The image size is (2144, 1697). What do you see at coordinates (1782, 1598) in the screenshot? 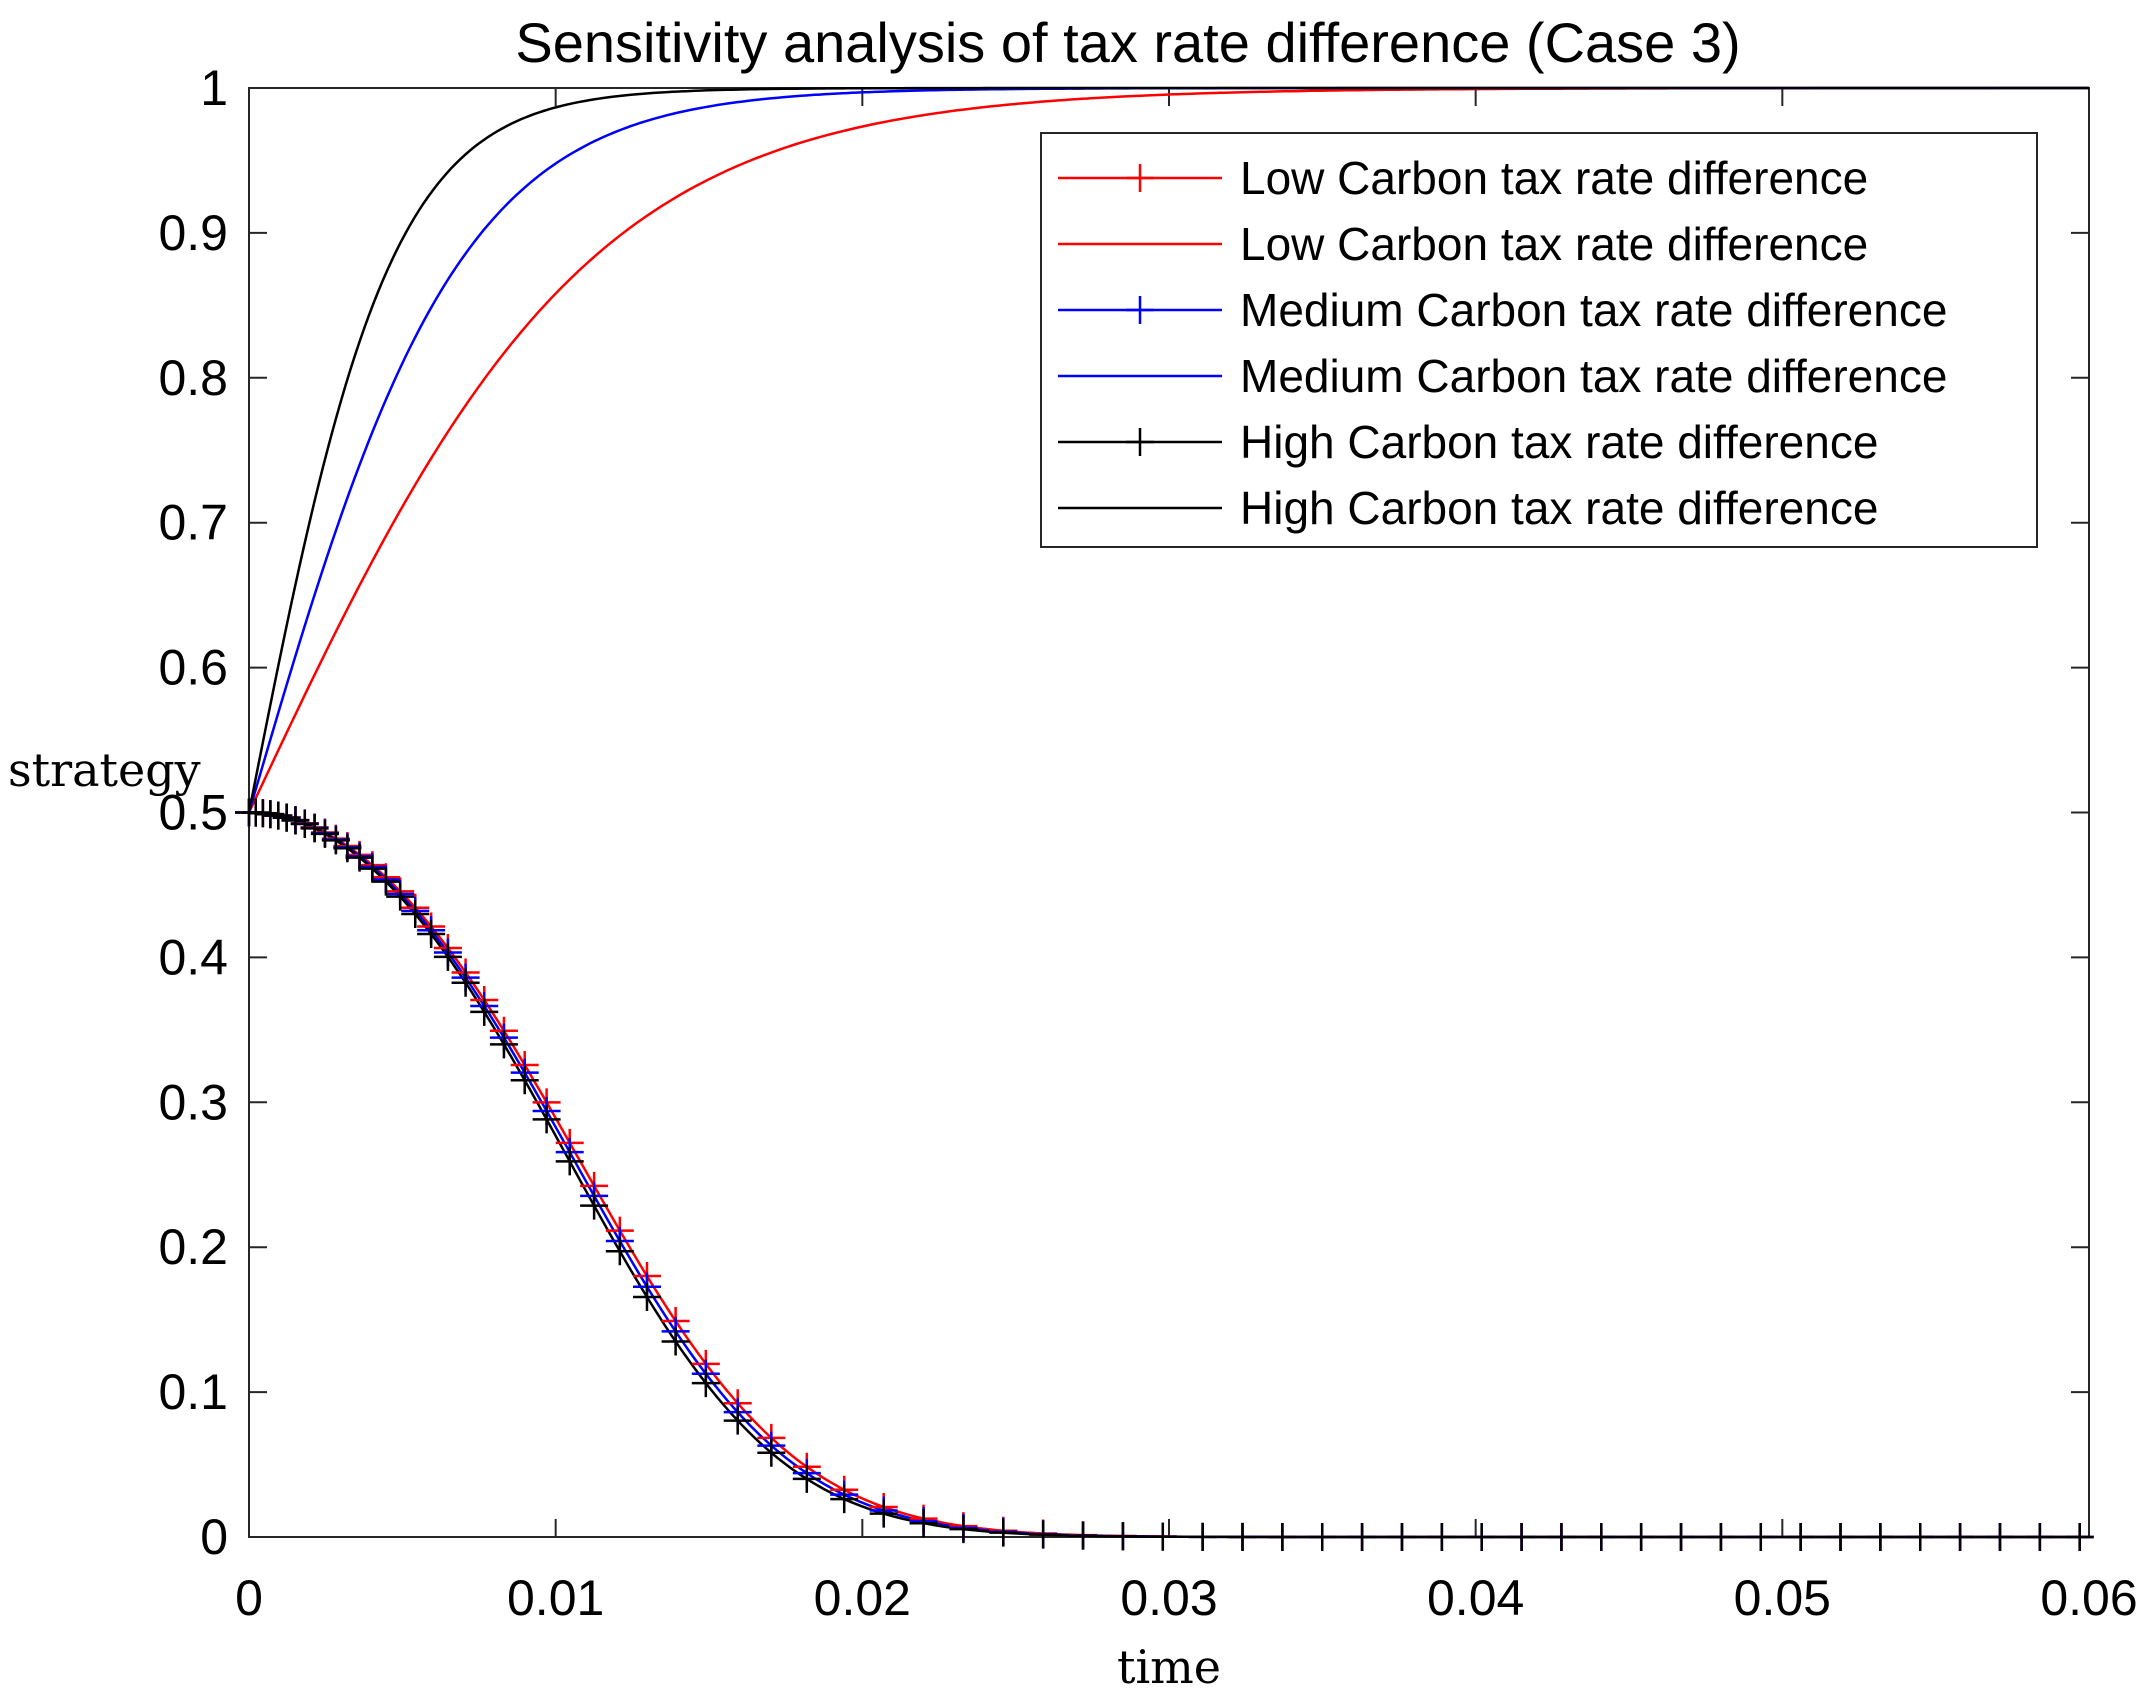
I see `x-tick-label: 0.05` at bounding box center [1782, 1598].